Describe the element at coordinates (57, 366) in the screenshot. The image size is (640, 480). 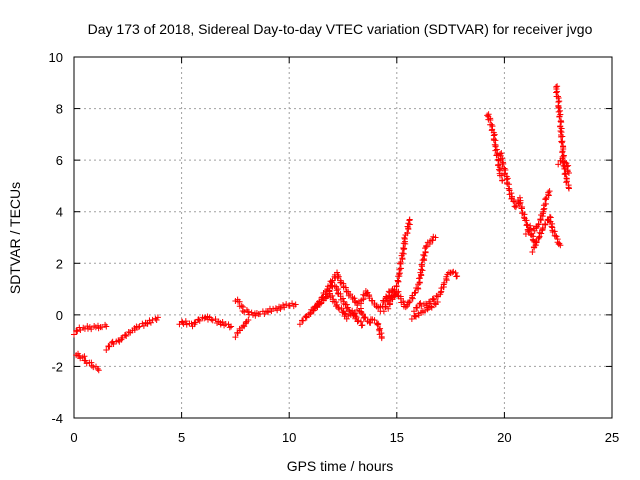
I see `y-tick-label: -2` at that location.